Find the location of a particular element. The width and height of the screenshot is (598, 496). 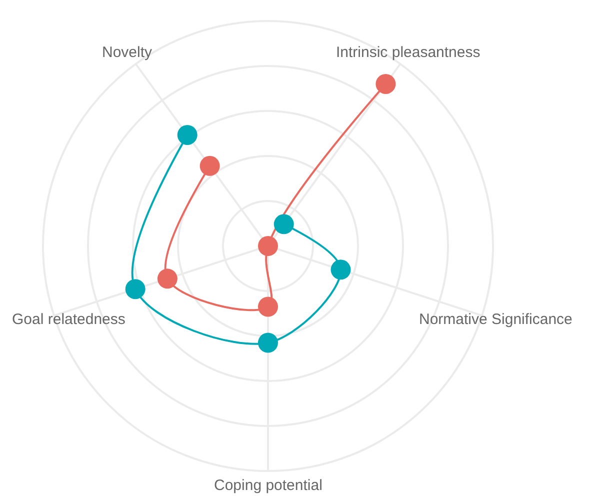

spoke-label: Intrinsic pleasantness is located at coordinates (408, 52).